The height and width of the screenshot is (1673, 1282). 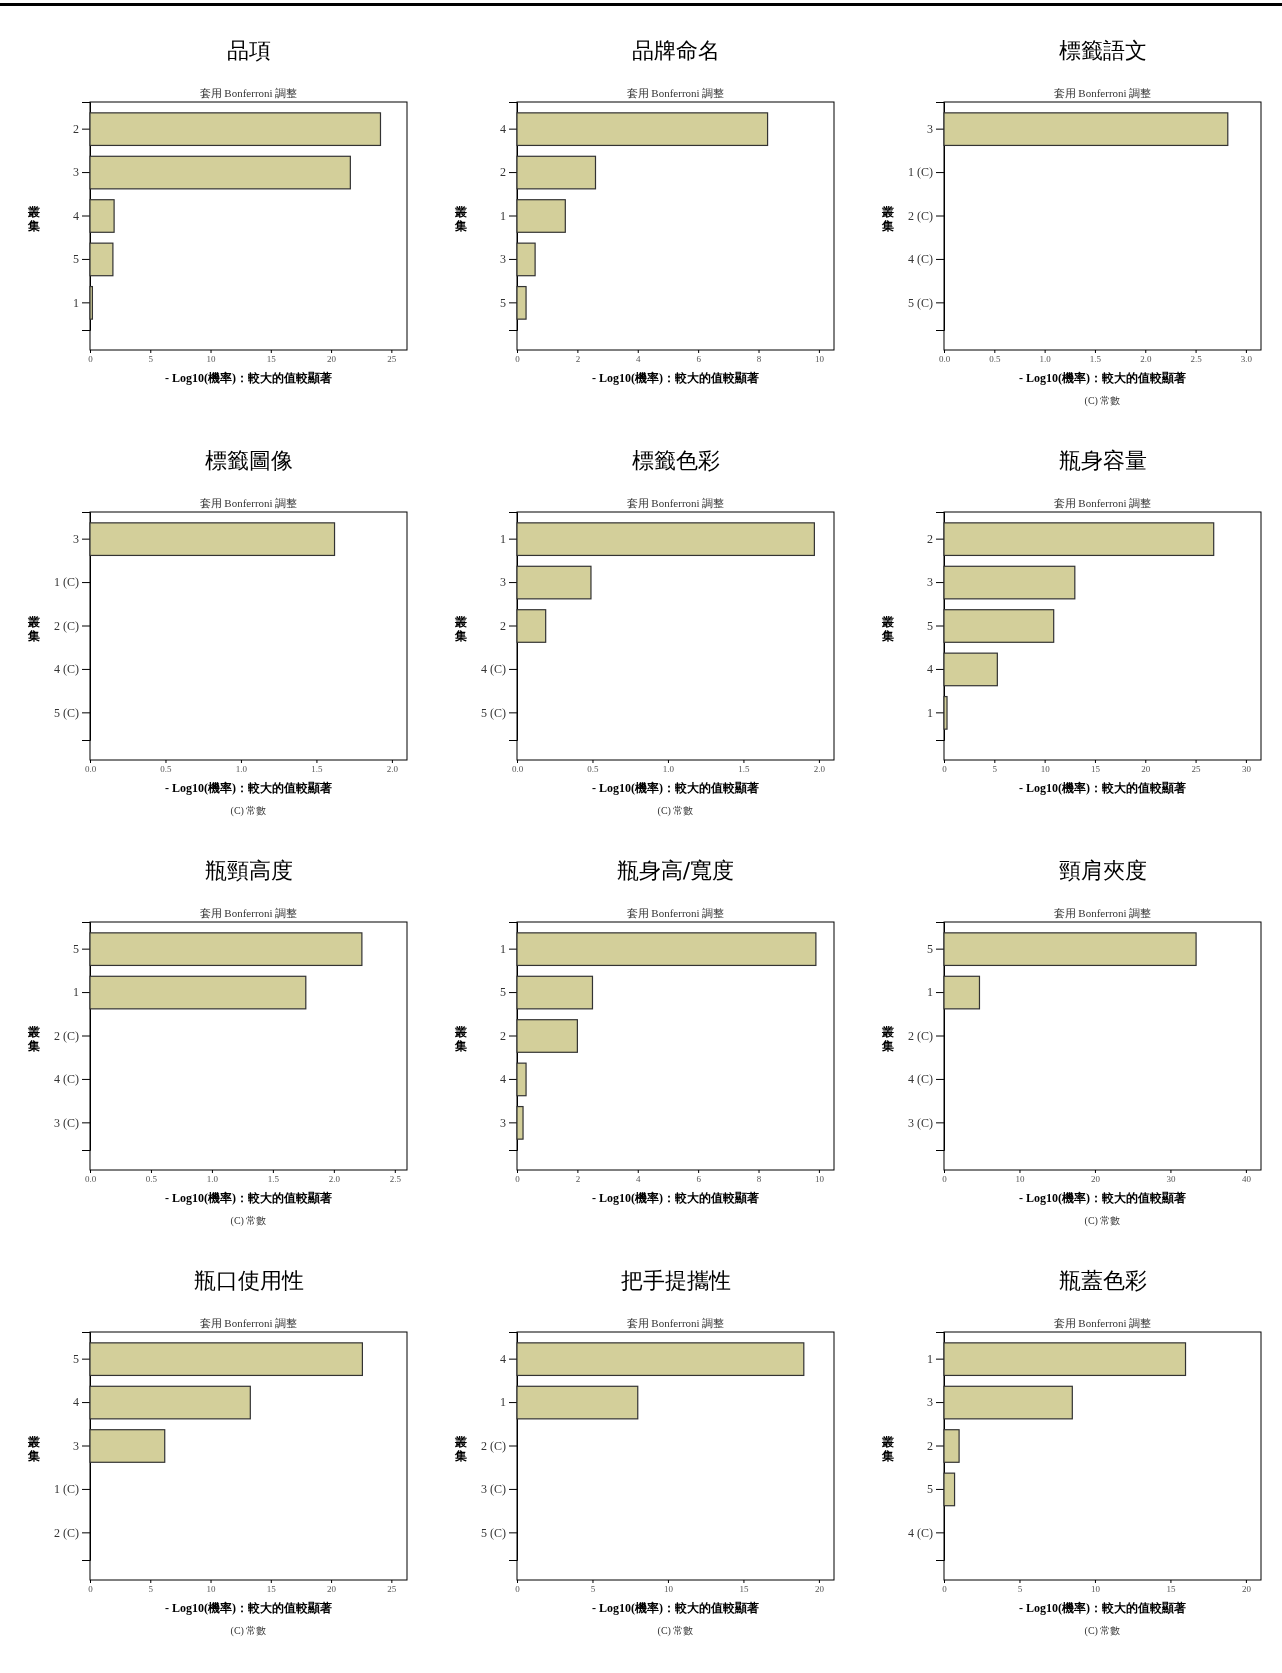 What do you see at coordinates (675, 870) in the screenshot?
I see `chart-title: 瓶身高/寬度` at bounding box center [675, 870].